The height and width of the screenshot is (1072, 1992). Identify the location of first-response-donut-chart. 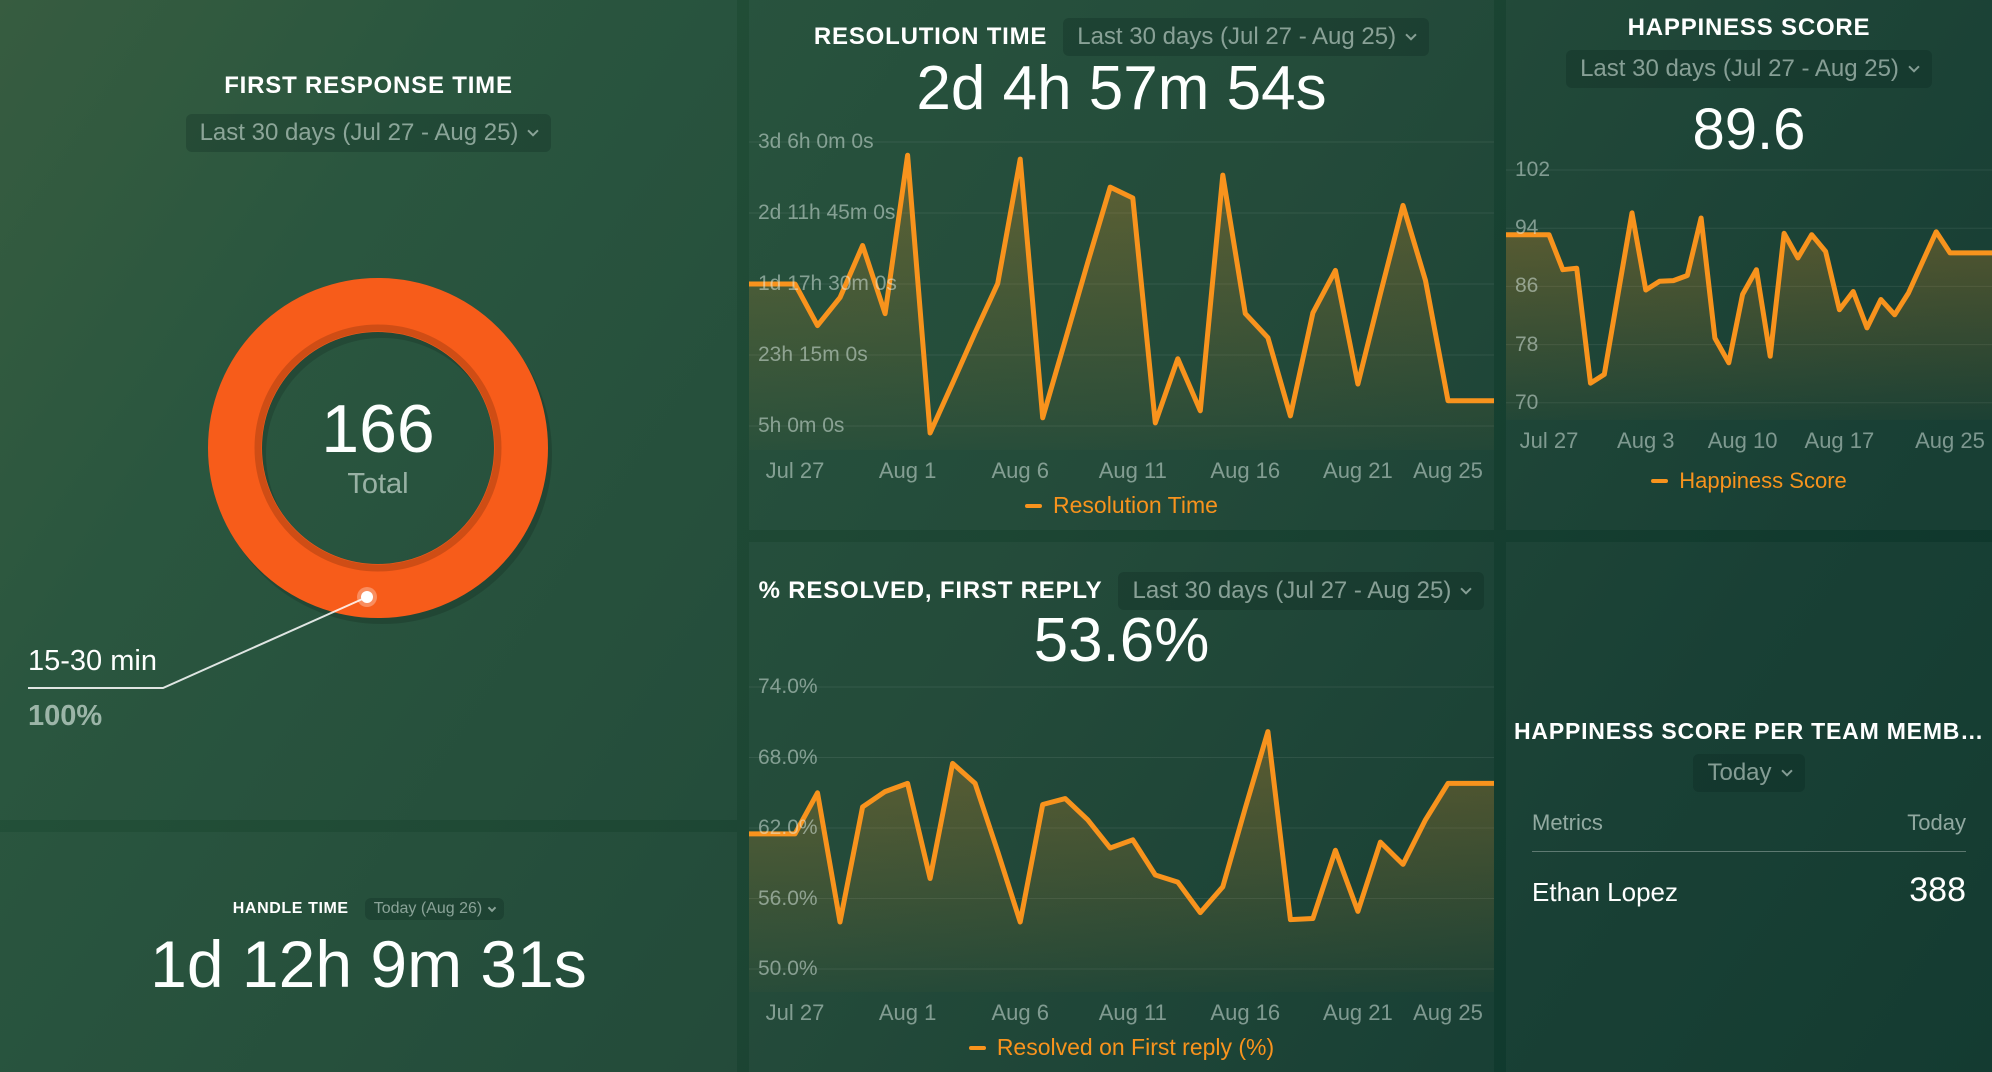
(290, 483).